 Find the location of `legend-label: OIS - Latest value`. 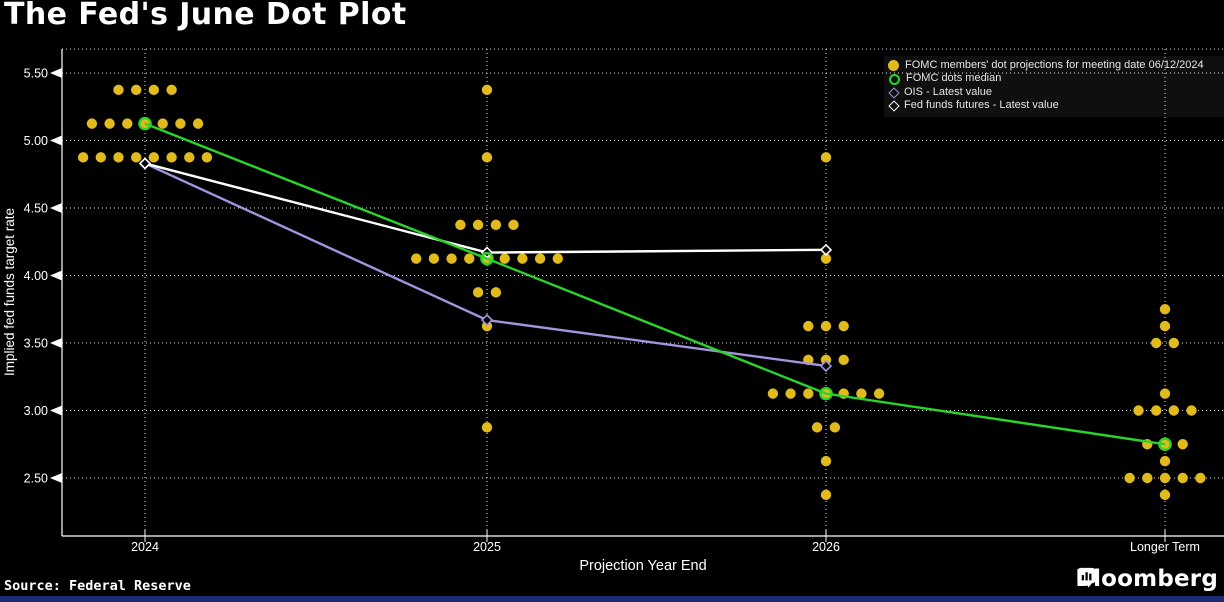

legend-label: OIS - Latest value is located at coordinates (948, 91).